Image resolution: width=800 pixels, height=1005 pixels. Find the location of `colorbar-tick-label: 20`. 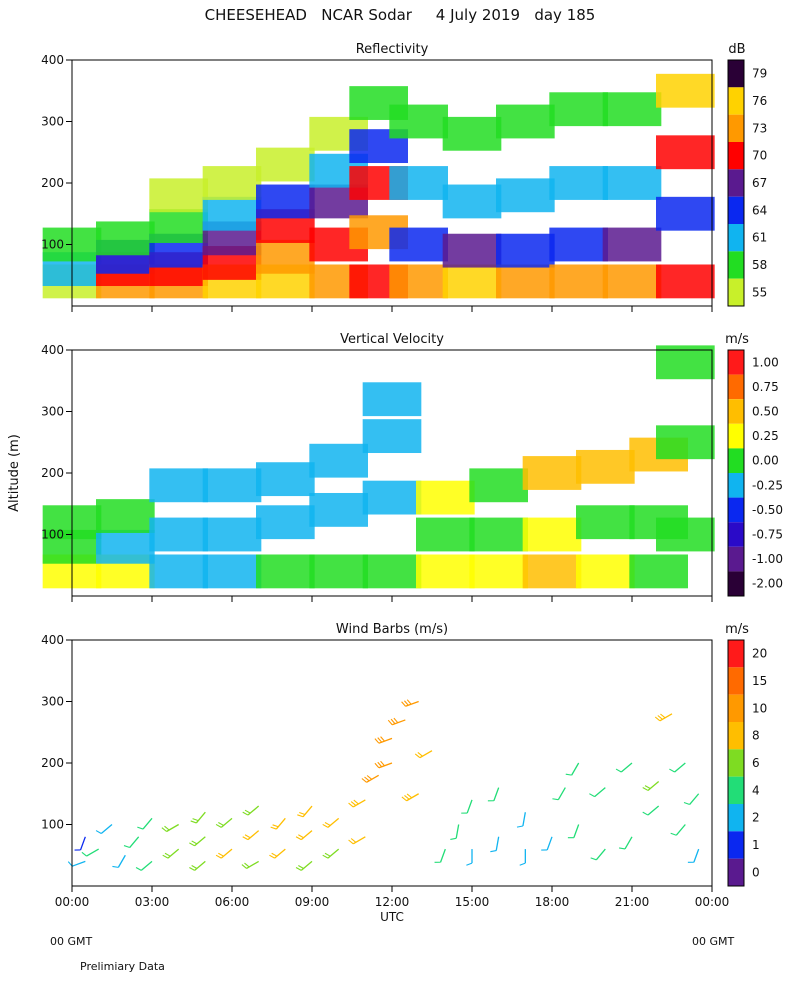

colorbar-tick-label: 20 is located at coordinates (759, 654).